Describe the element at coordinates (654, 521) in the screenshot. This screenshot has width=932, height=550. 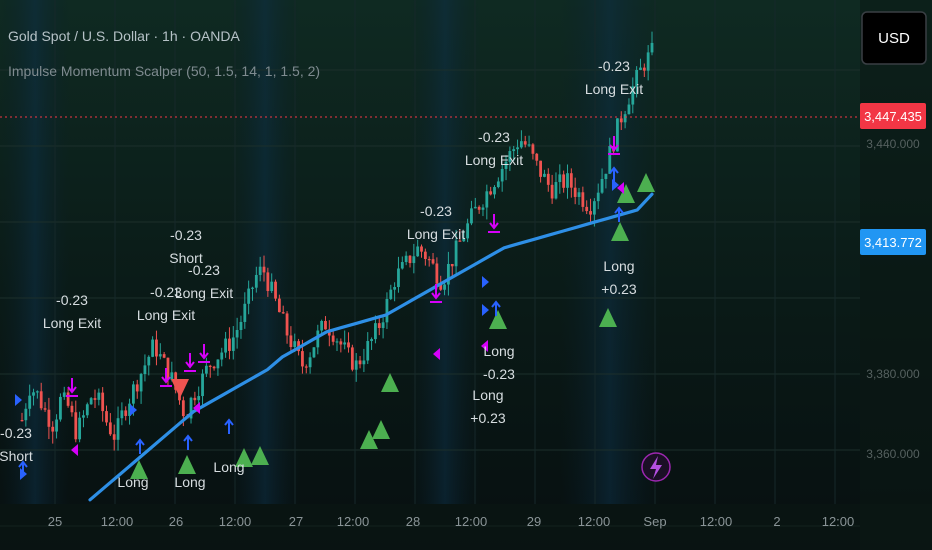
I see `x-tick-label: Sep` at that location.